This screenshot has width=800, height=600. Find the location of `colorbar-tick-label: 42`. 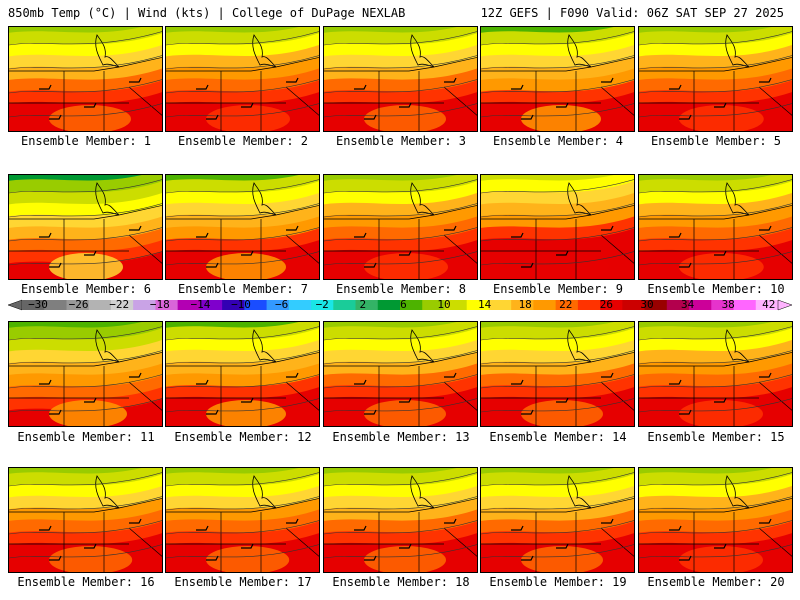

colorbar-tick-label: 42 is located at coordinates (769, 304).